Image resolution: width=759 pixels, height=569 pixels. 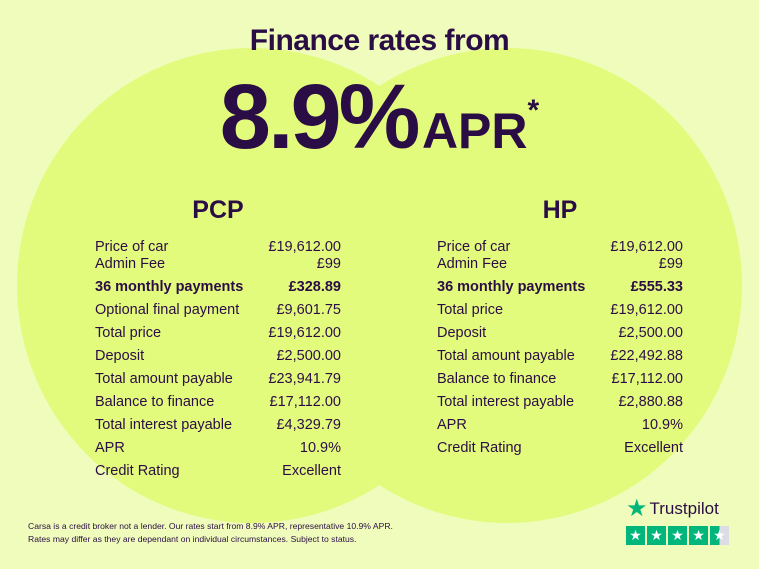 What do you see at coordinates (320, 117) in the screenshot?
I see `rate-value: 8.9%` at bounding box center [320, 117].